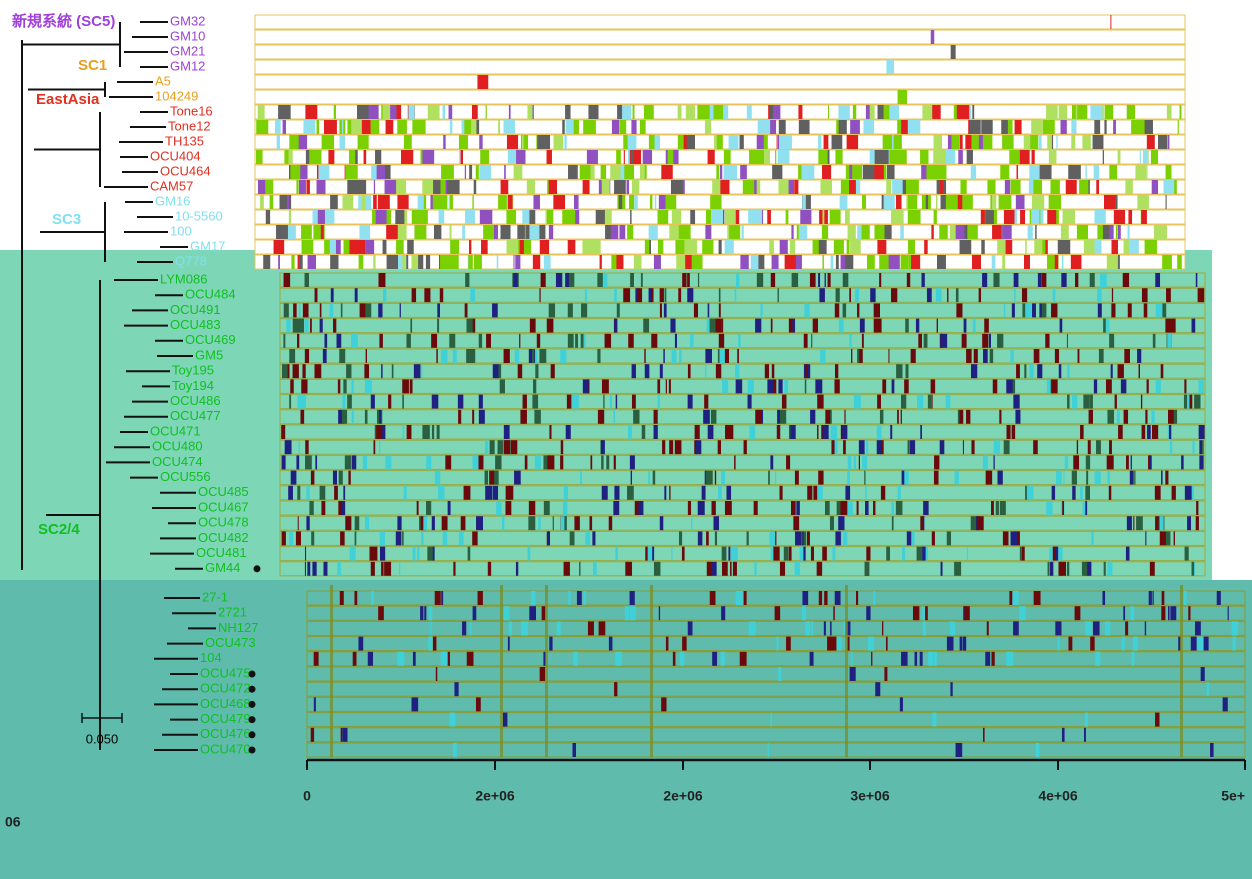 This screenshot has height=879, width=1252. I want to click on axis-overflow-label: 06, so click(13, 822).